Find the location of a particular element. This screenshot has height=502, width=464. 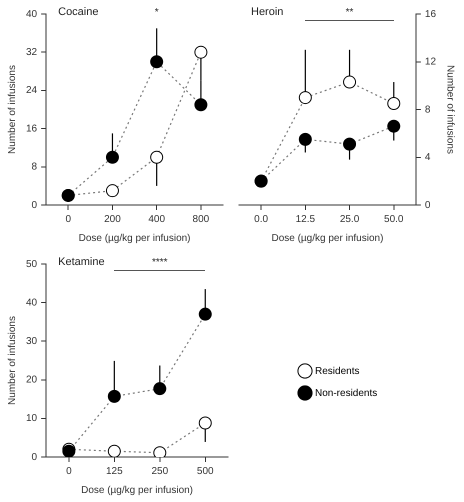

y-tick-label: 10 is located at coordinates (32, 418).